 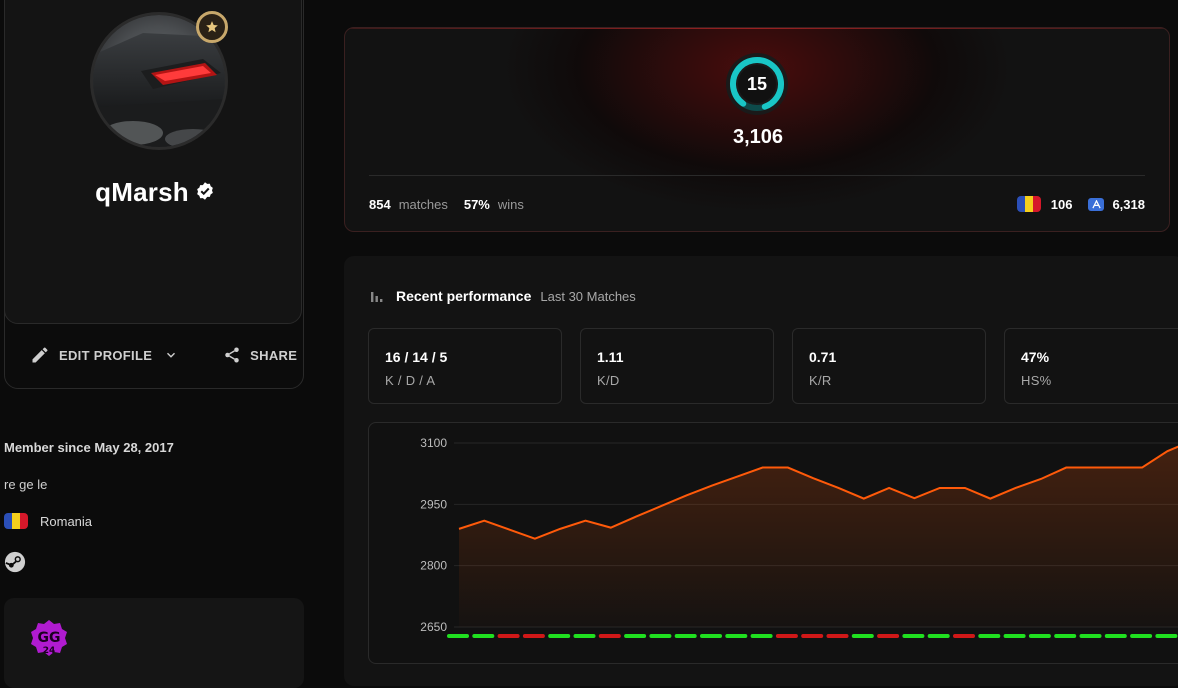 I want to click on region-rank: 6,318, so click(x=1128, y=204).